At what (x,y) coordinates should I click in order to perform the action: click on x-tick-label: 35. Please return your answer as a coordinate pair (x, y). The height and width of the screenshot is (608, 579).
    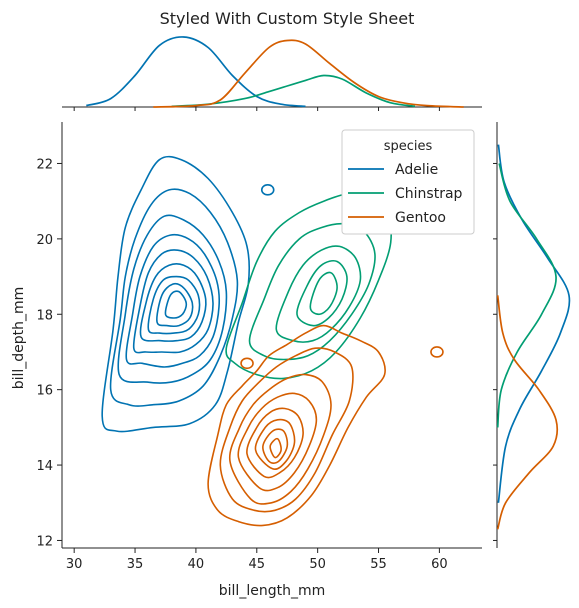
    Looking at the image, I should click on (135, 564).